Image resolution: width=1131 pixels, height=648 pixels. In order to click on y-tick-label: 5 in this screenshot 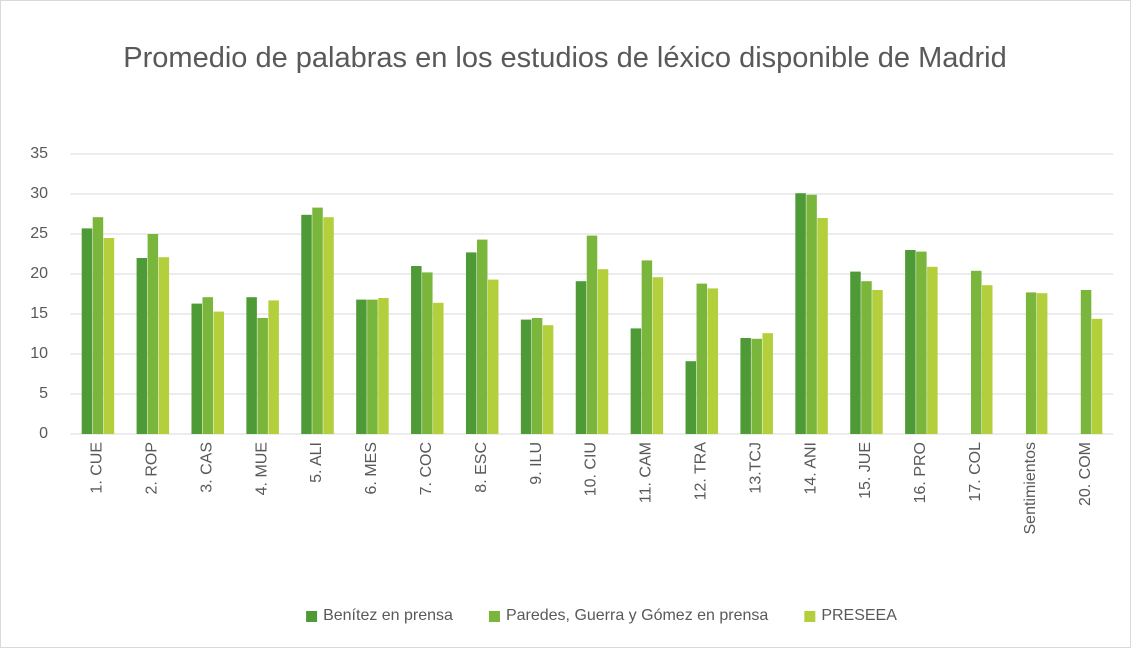, I will do `click(43, 393)`.